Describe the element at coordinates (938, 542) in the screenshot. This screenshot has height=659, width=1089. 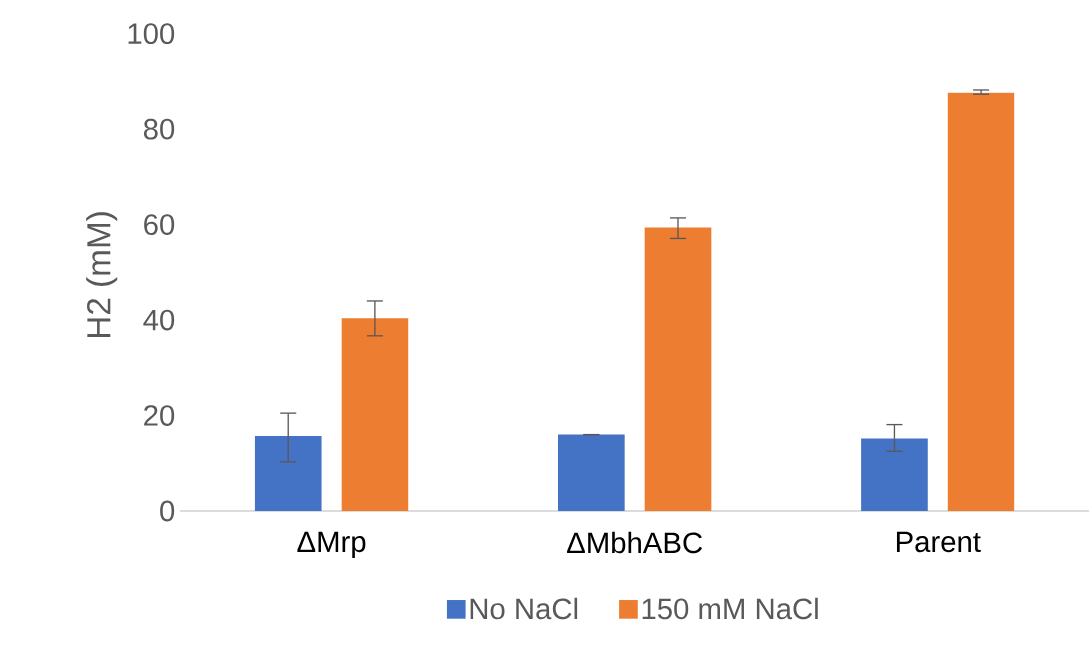
I see `x-tick-label: Parent` at that location.